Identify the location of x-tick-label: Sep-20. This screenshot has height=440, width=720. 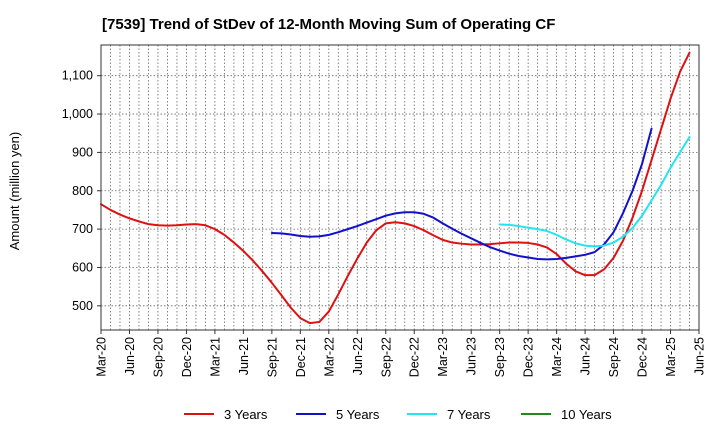
(158, 357).